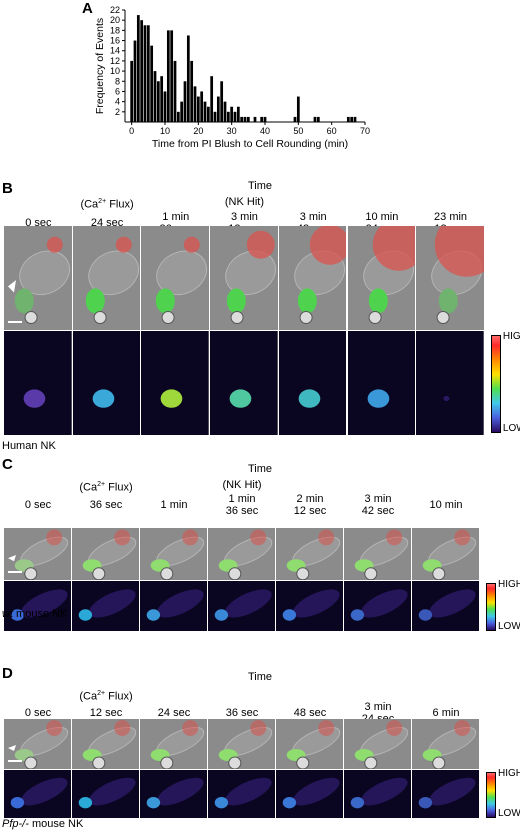  I want to click on frame-background, so click(450, 383).